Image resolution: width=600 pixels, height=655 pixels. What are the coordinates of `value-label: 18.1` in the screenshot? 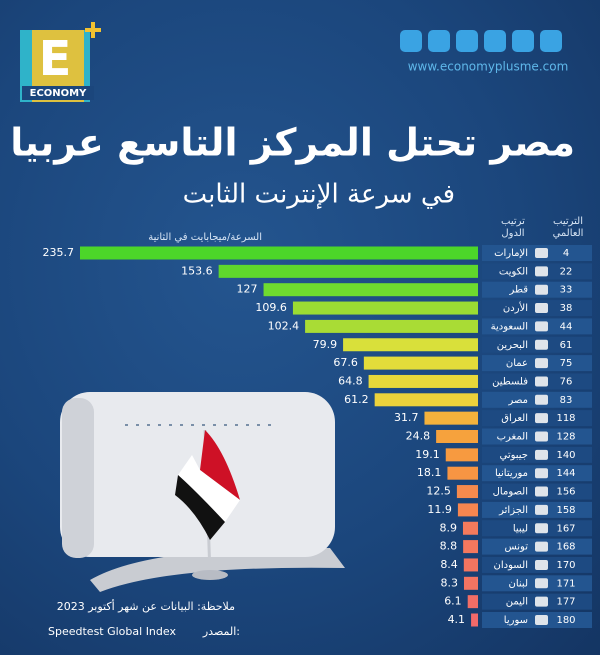 It's located at (429, 472).